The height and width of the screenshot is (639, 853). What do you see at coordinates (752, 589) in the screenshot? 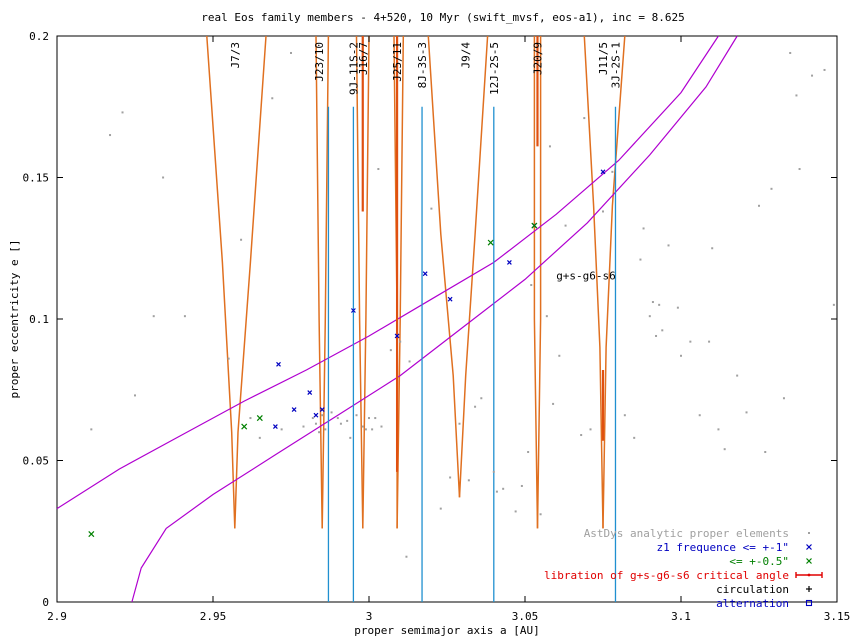
I see `legend-label: circulation` at bounding box center [752, 589].